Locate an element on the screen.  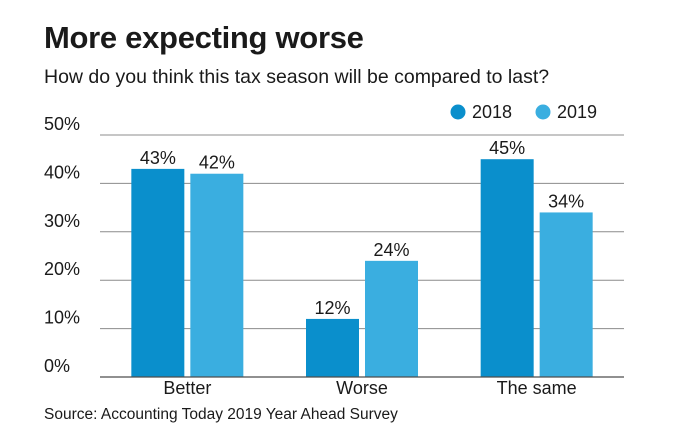
y-tick-label: 30% is located at coordinates (62, 221).